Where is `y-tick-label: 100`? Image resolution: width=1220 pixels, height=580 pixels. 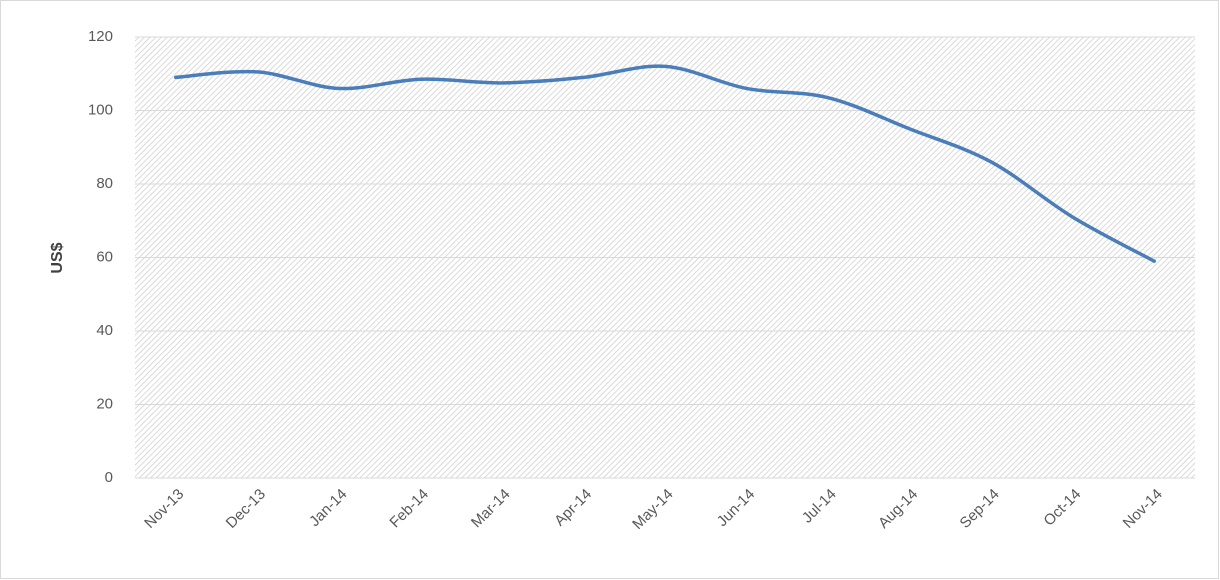 y-tick-label: 100 is located at coordinates (100, 109).